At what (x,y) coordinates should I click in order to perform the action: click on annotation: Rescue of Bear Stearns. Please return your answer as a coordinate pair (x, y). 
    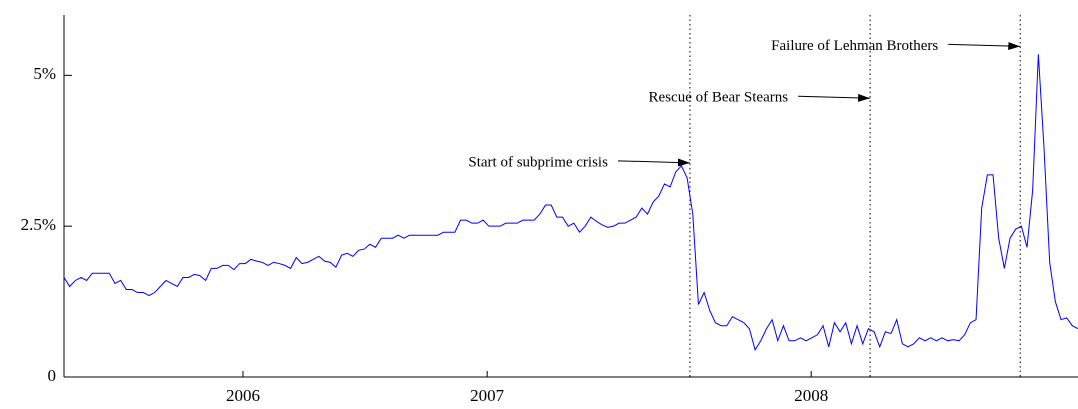
    Looking at the image, I should click on (719, 98).